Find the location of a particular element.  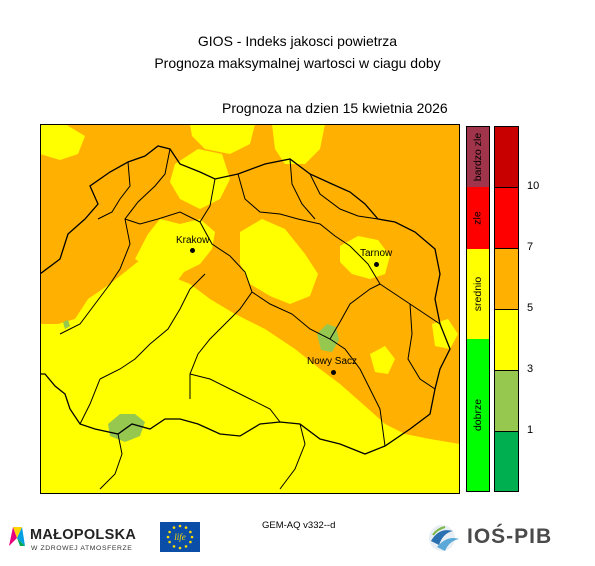

category-bardzo-zle-text: bardzo zle is located at coordinates (478, 157).